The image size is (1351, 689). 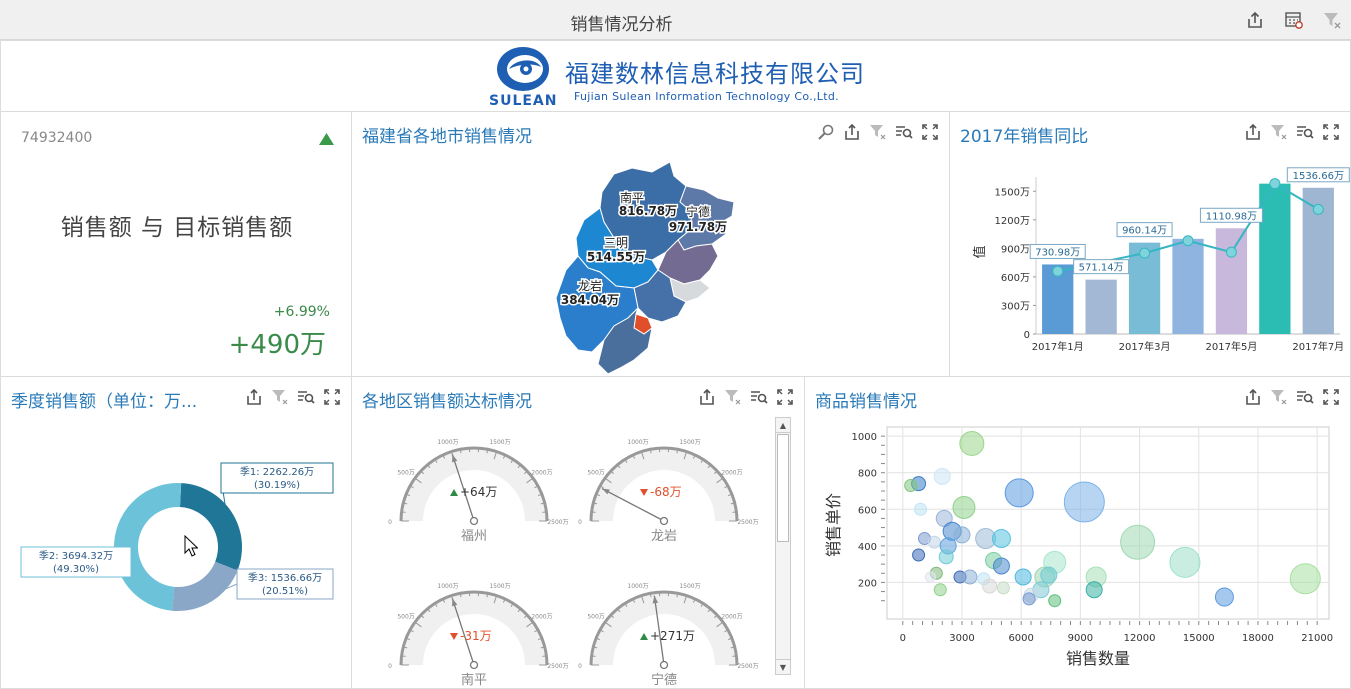 What do you see at coordinates (285, 578) in the screenshot?
I see `slice-label: 季3: 1536.66万` at bounding box center [285, 578].